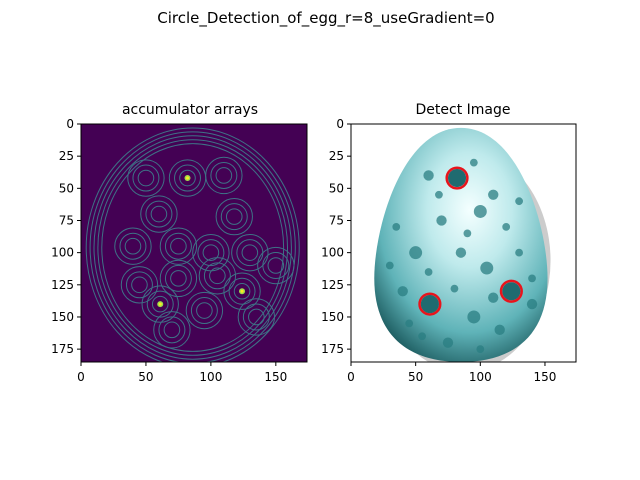 The image size is (640, 480). I want to click on detect-x-ticks: 0 50 100 150, so click(451, 373).